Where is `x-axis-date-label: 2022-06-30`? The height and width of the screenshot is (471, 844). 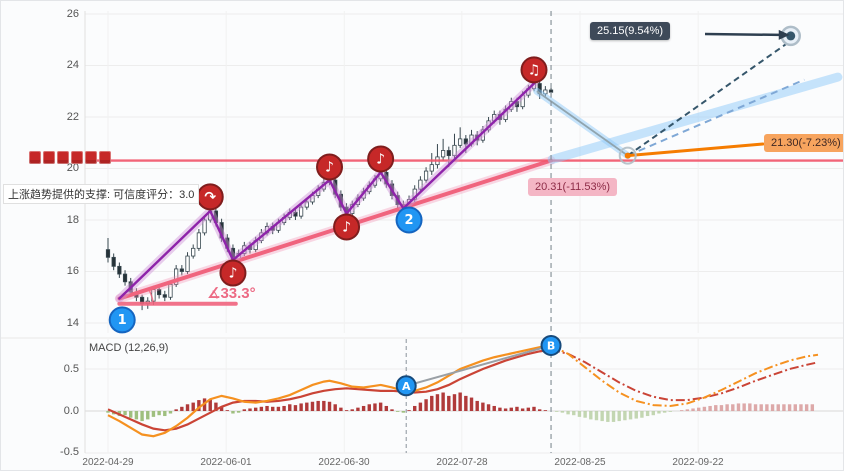
x-axis-date-label: 2022-06-30 is located at coordinates (344, 462).